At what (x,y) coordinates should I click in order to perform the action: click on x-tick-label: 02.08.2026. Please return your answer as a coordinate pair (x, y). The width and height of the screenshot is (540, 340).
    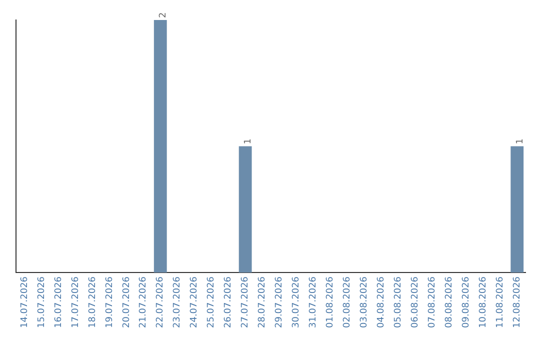
    Looking at the image, I should click on (347, 302).